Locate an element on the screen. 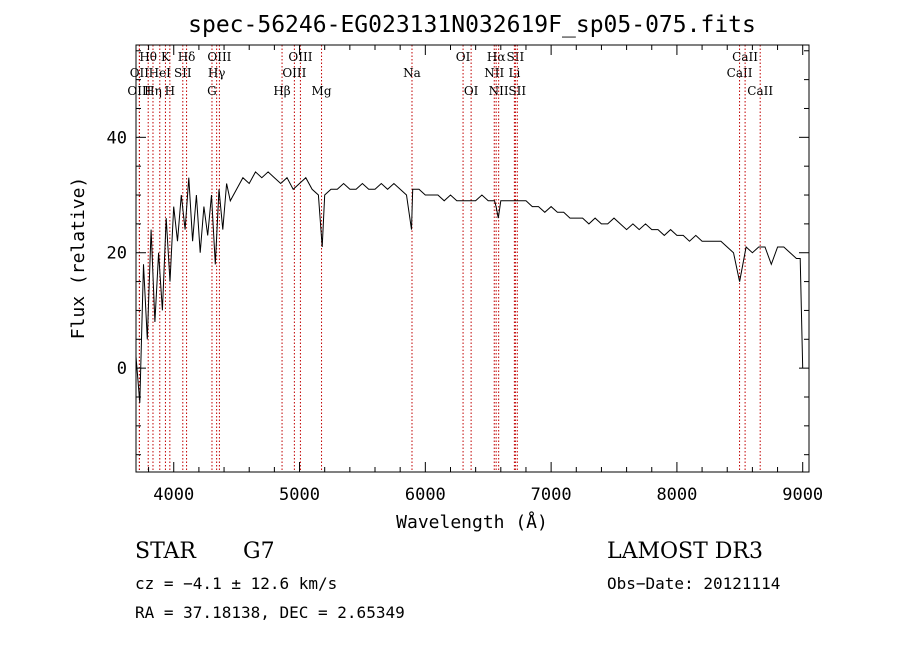 The width and height of the screenshot is (900, 649). observation-date: Obs−Date: 20121114 is located at coordinates (694, 583).